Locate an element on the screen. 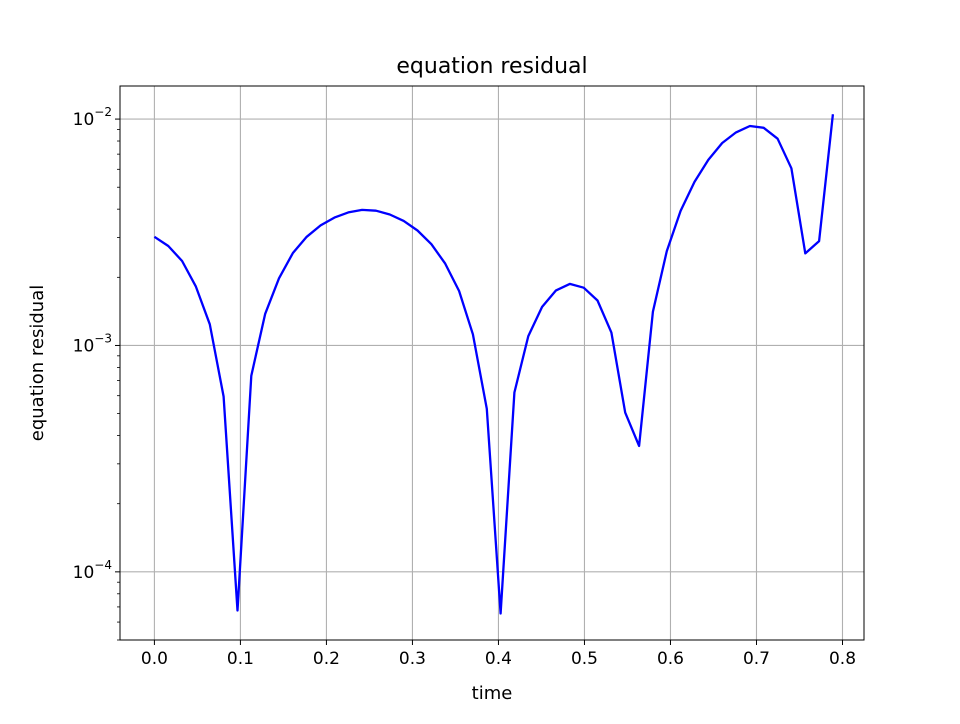 The height and width of the screenshot is (724, 960). chart-title: equation residual is located at coordinates (491, 66).